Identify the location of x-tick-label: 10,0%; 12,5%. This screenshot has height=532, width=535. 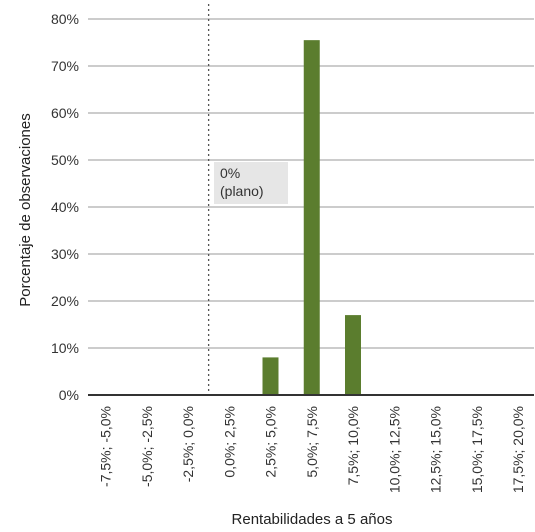
(394, 449).